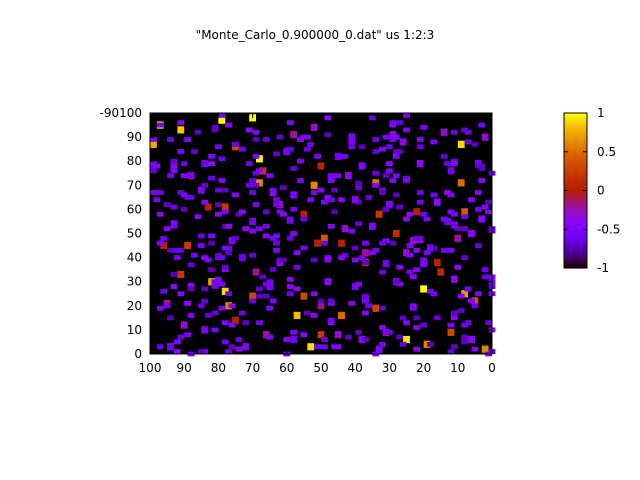 Image resolution: width=640 pixels, height=480 pixels. What do you see at coordinates (320, 368) in the screenshot?
I see `x-tick-label: 50` at bounding box center [320, 368].